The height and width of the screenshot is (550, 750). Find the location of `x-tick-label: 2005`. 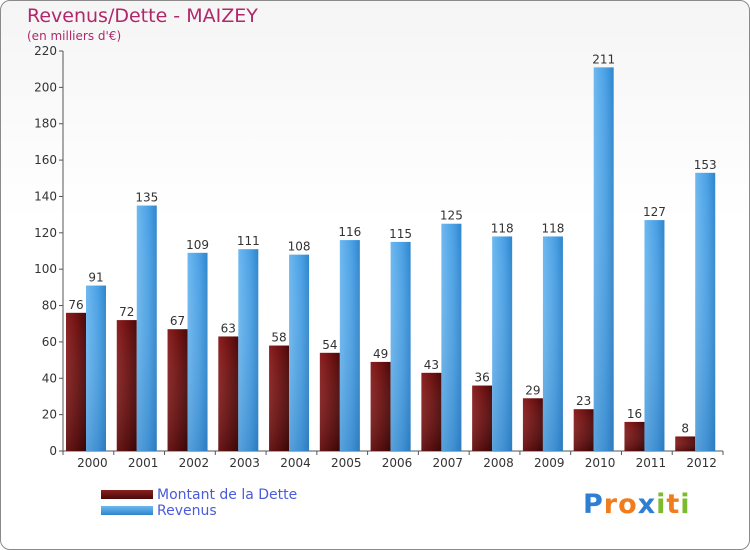

x-tick-label: 2005 is located at coordinates (346, 463).